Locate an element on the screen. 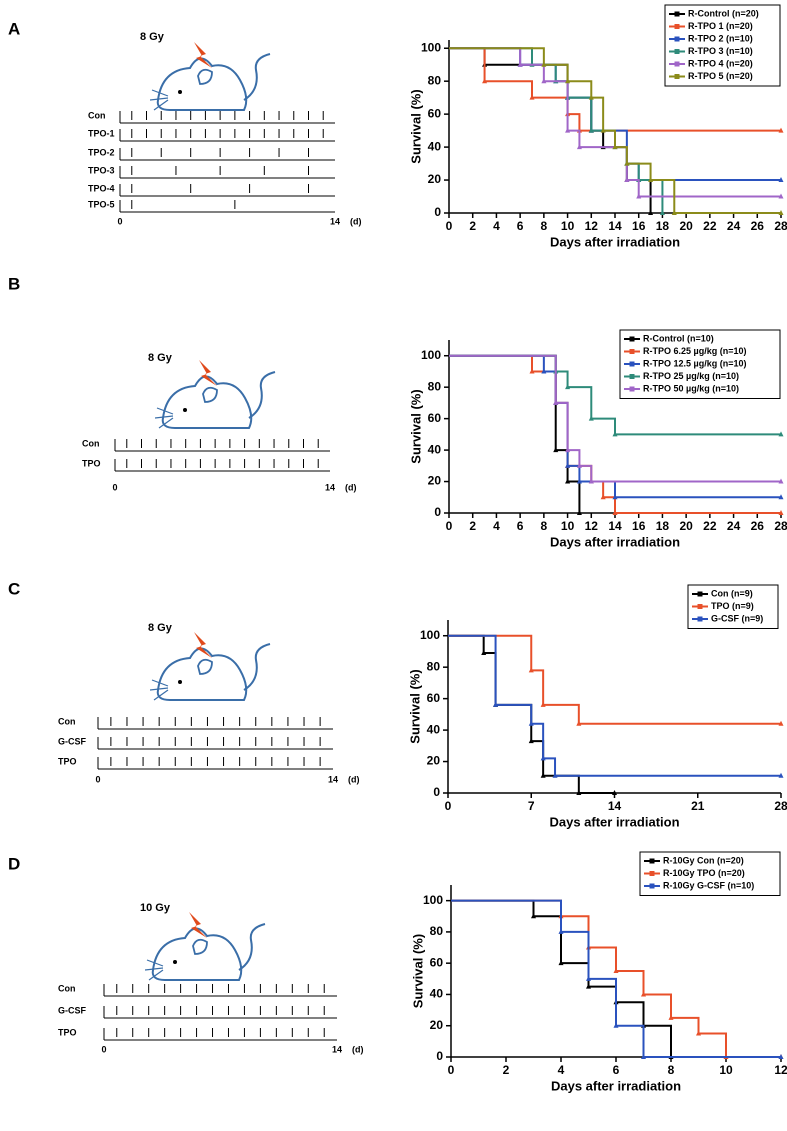 Image resolution: width=787 pixels, height=1131 pixels. y-tick-label: 60 is located at coordinates (434, 698).